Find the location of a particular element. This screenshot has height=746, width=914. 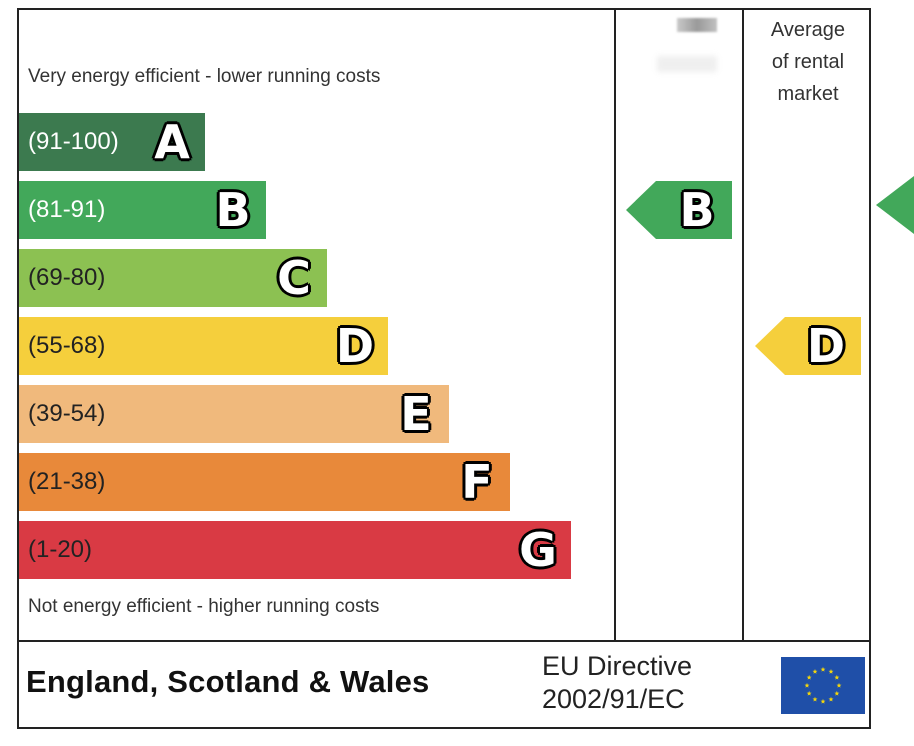

average-rating-arrow: D is located at coordinates (808, 346).